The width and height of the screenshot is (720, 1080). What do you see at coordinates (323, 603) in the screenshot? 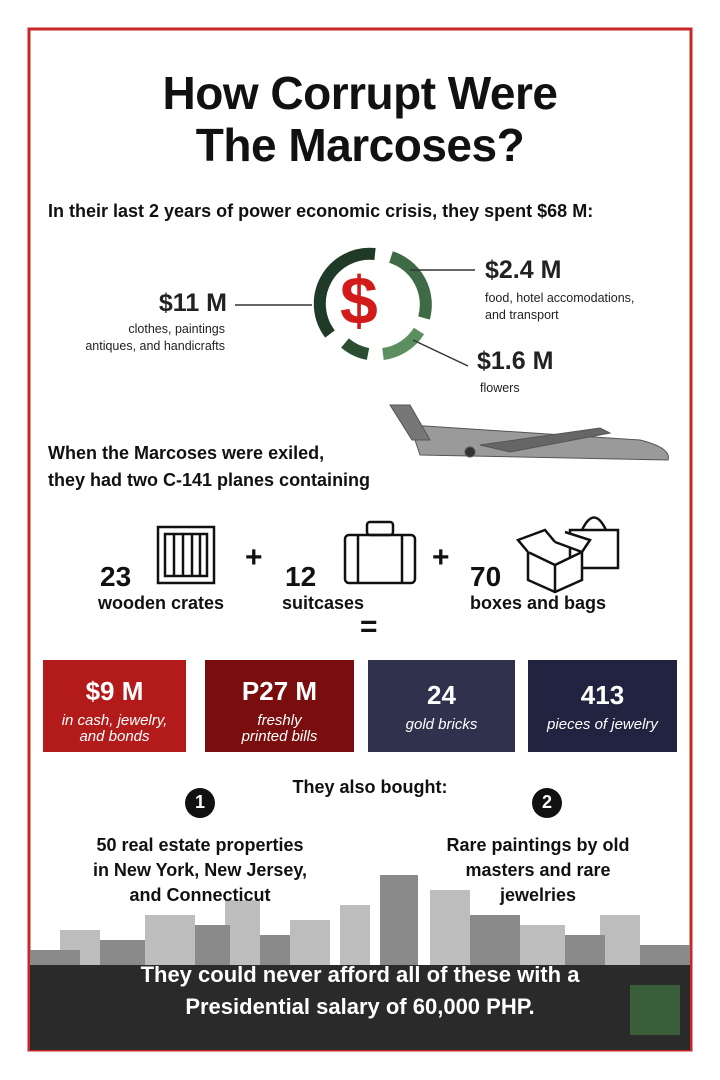
I see `container-label: suitcases` at bounding box center [323, 603].